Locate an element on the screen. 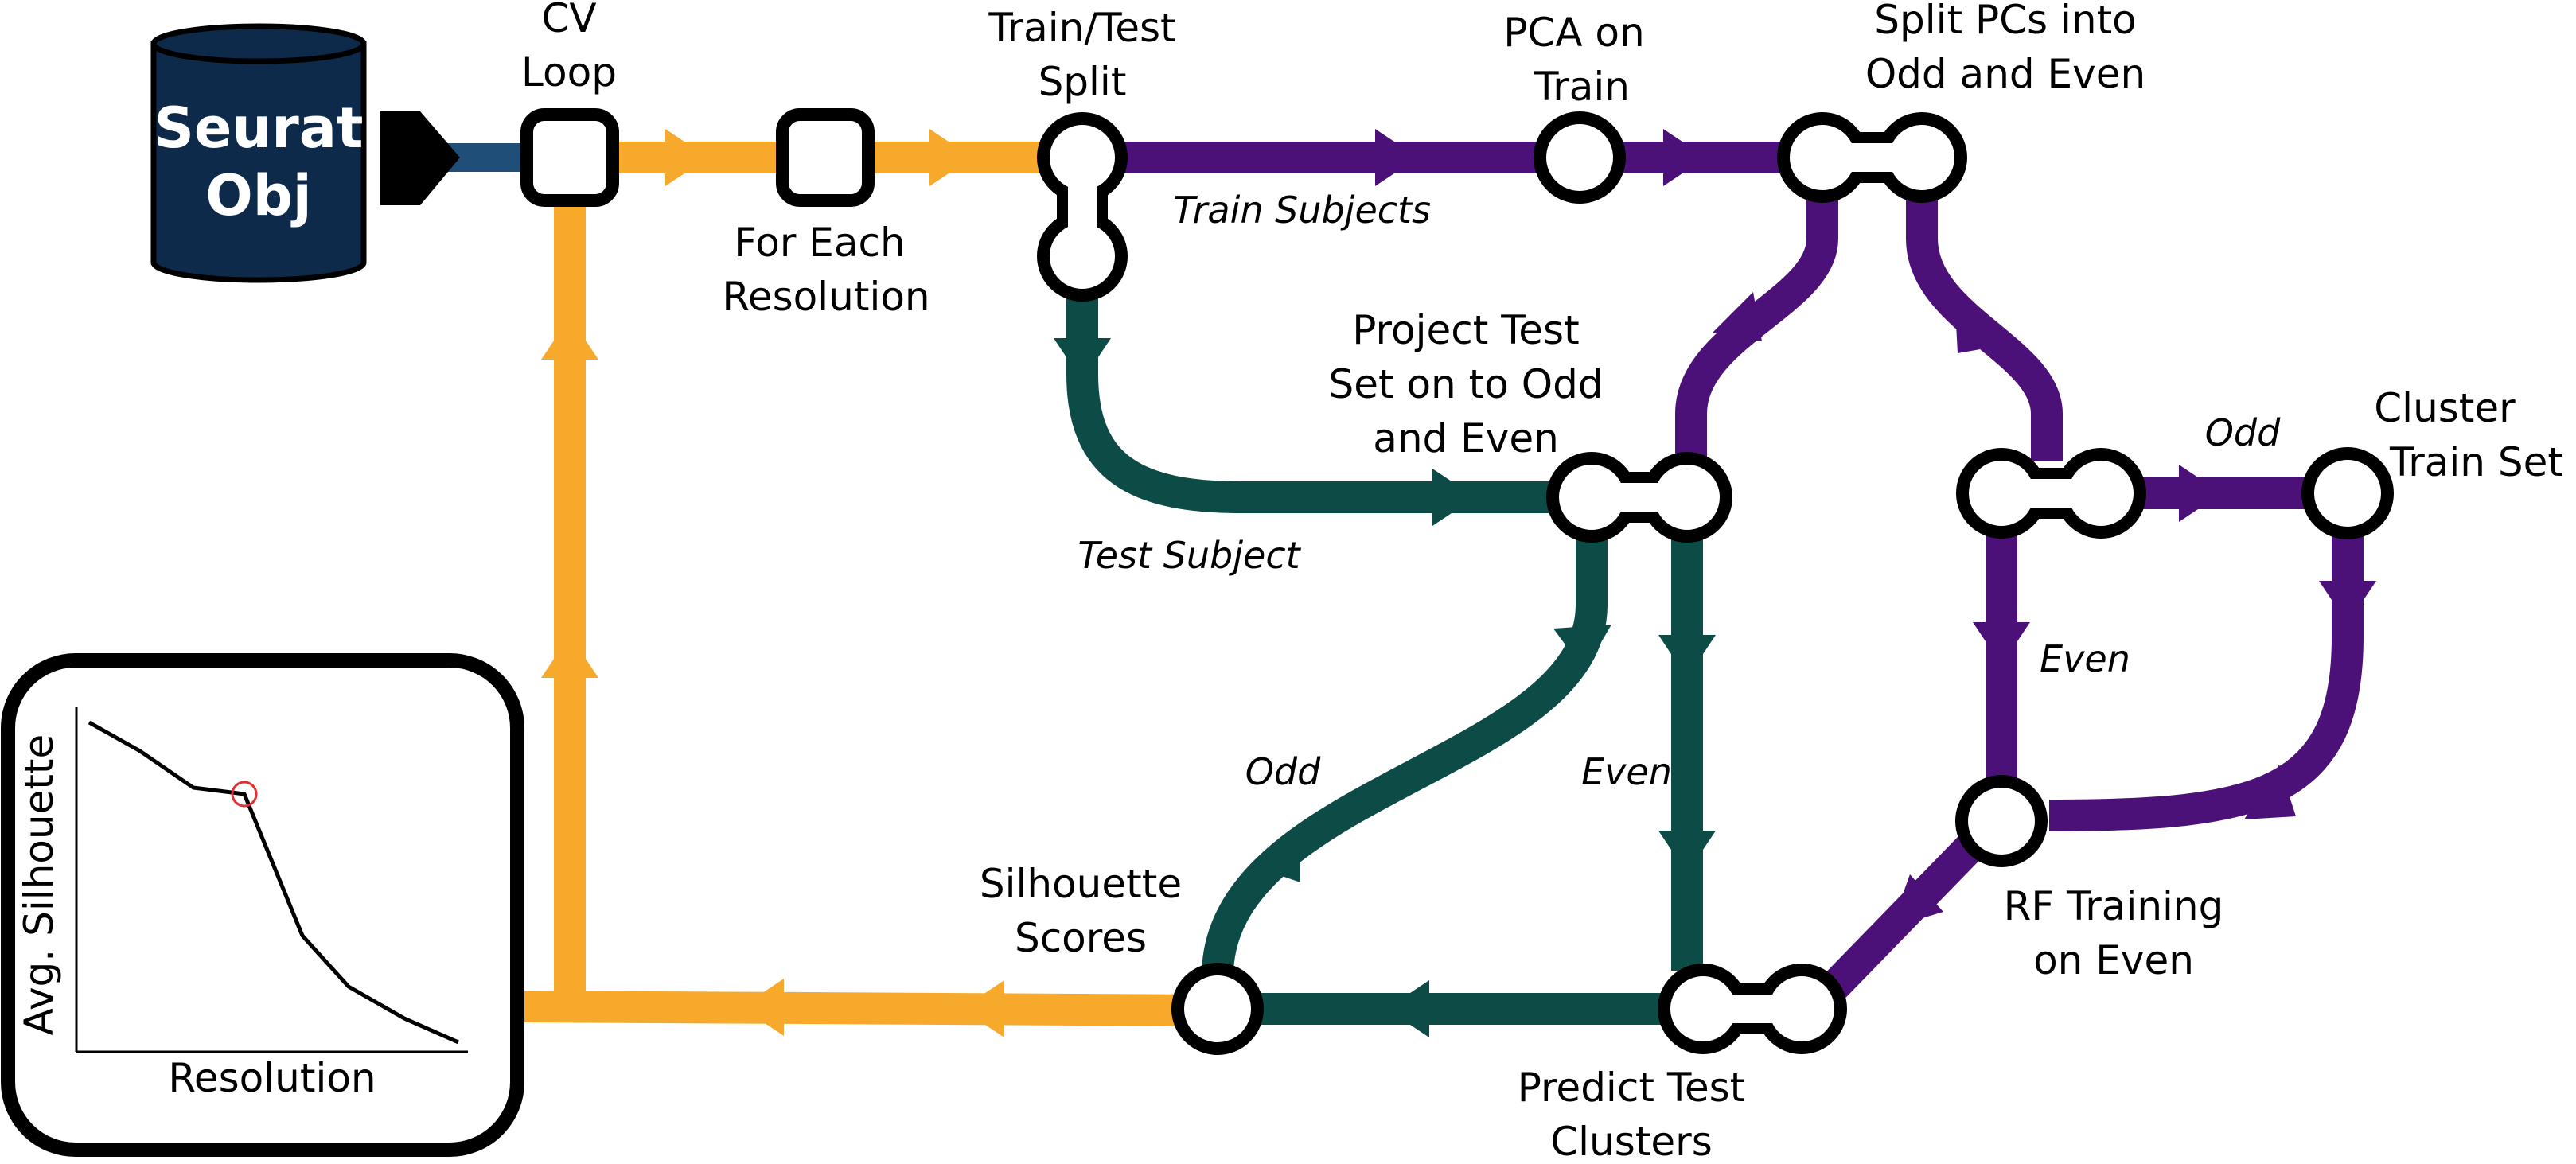 The width and height of the screenshot is (2576, 1164). database-output-arrow is located at coordinates (420, 158).